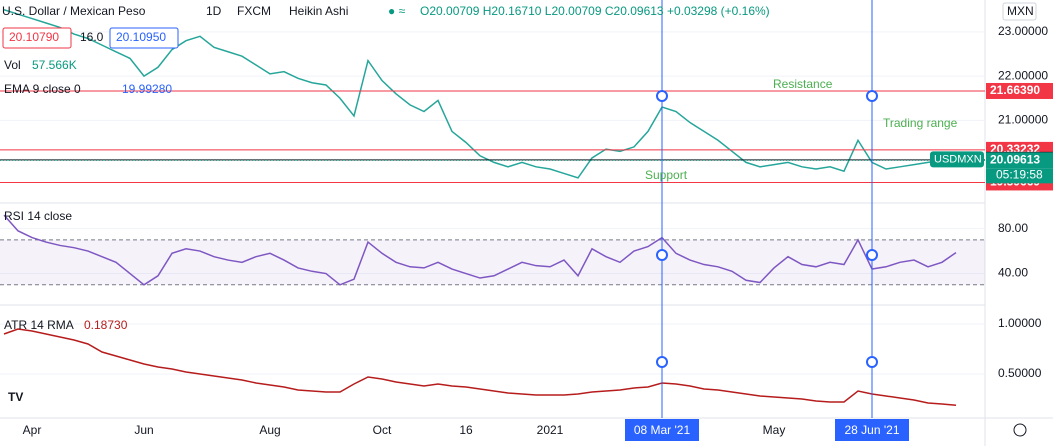 This screenshot has height=446, width=1053. I want to click on countdown: 05:19:58, so click(1019, 175).